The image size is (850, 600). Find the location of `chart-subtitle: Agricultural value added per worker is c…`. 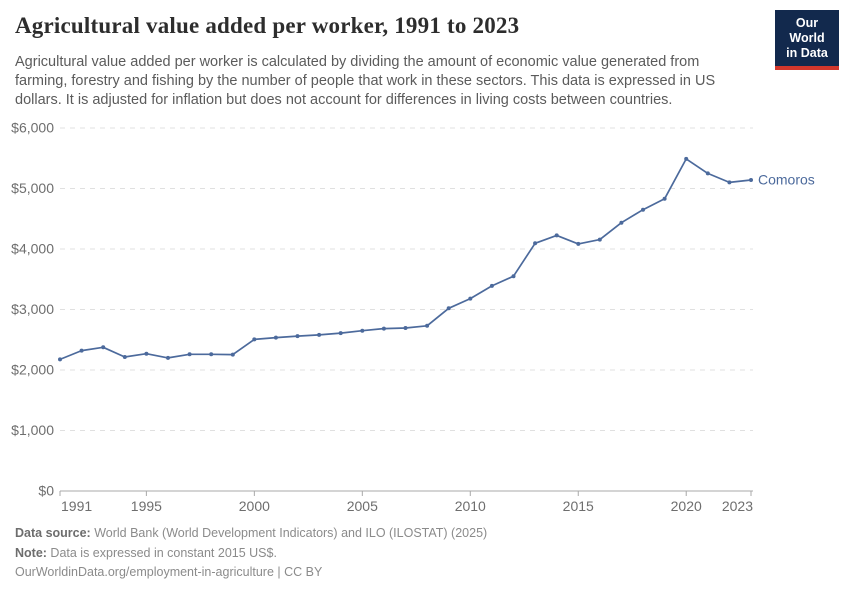

chart-subtitle: Agricultural value added per worker is c… is located at coordinates (365, 81).